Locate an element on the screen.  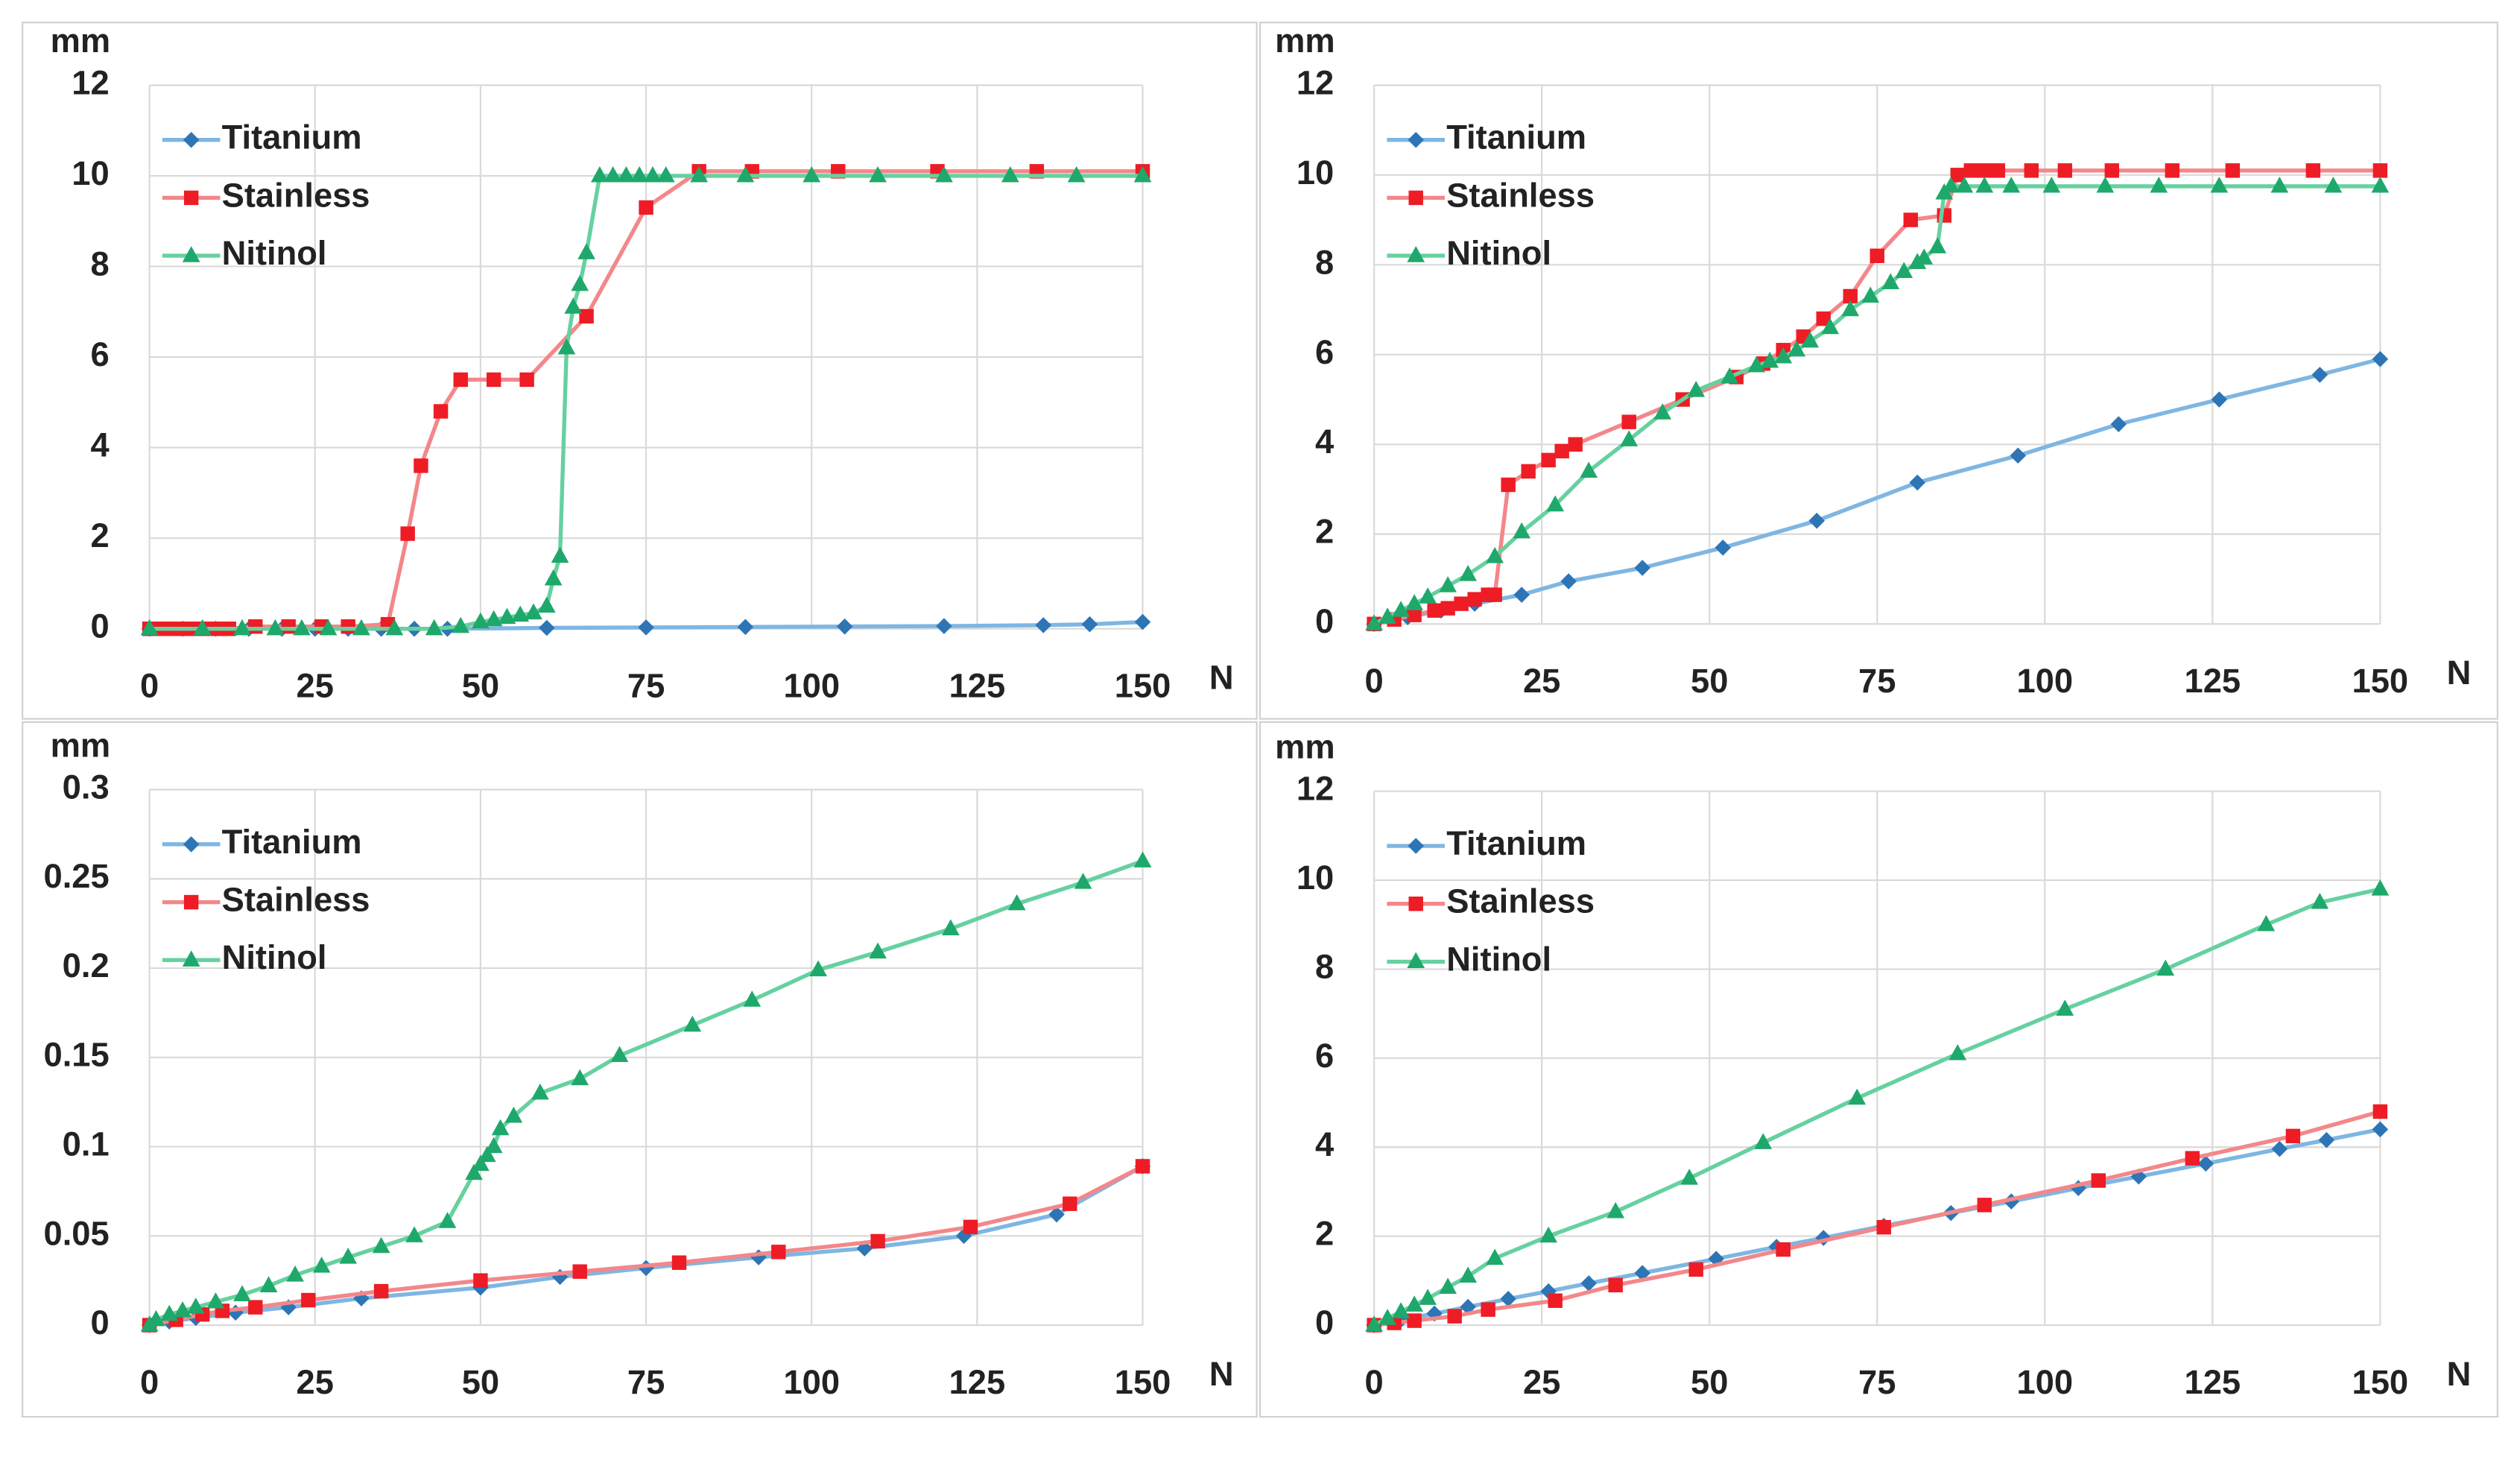
x-axis-label: N is located at coordinates (1221, 678).